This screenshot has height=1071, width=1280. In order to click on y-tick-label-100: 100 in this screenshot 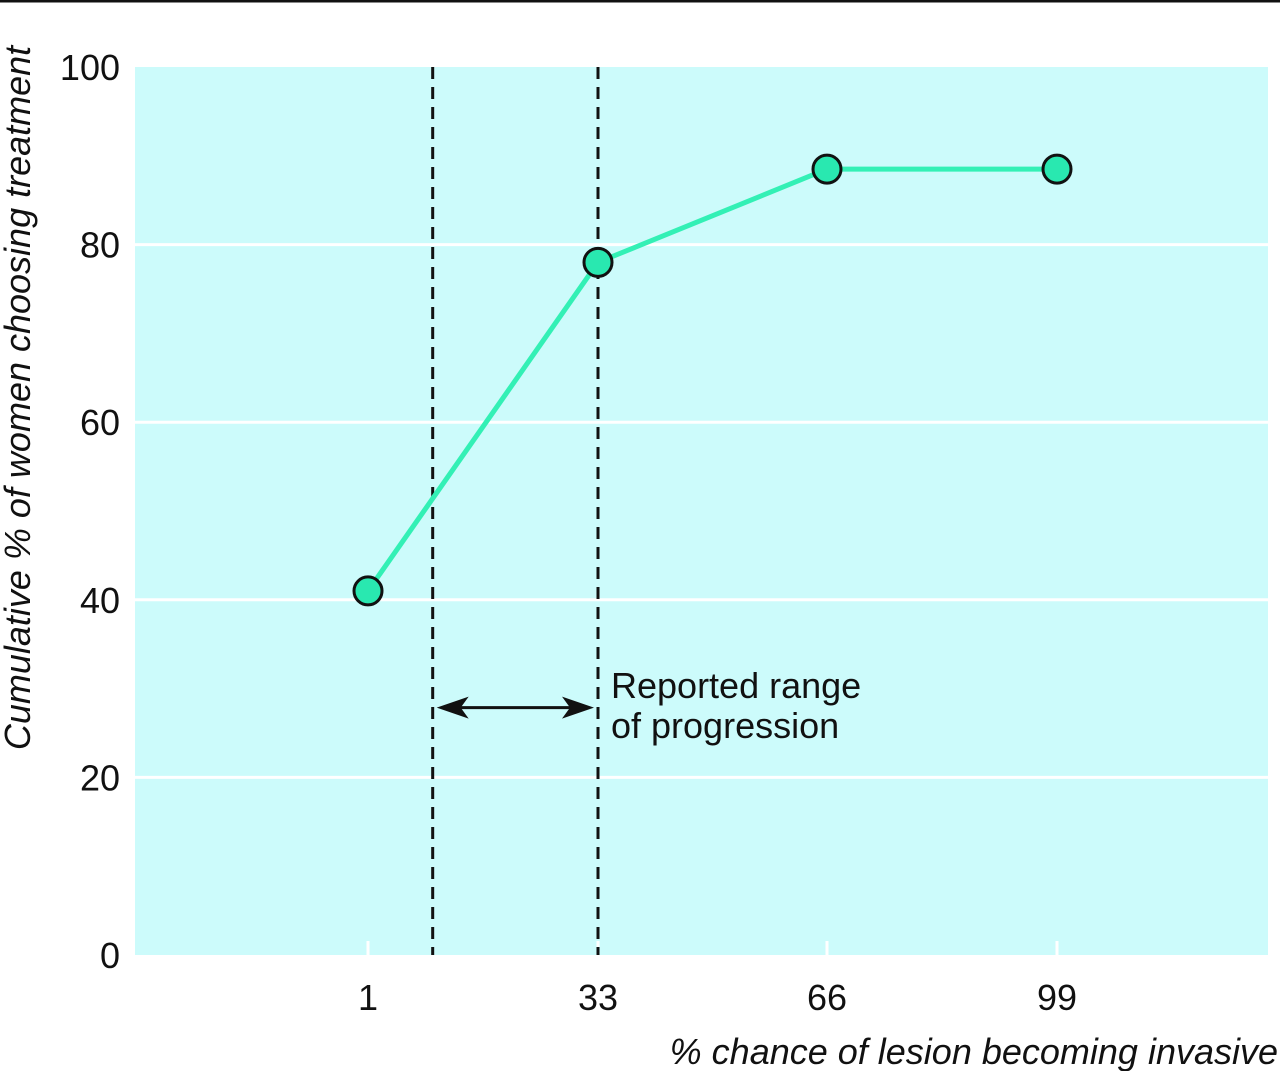, I will do `click(90, 67)`.